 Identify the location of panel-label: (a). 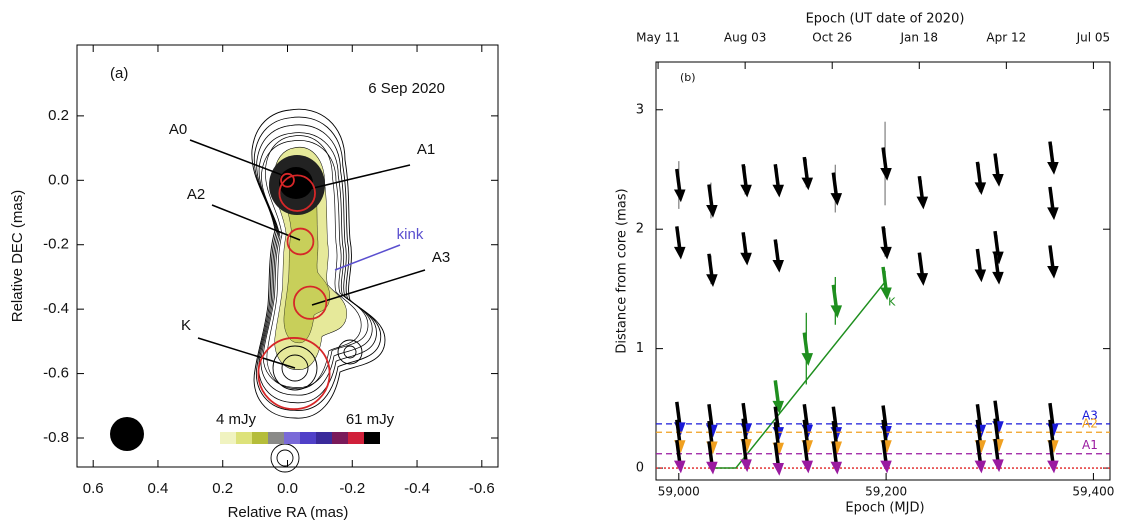
(119, 73).